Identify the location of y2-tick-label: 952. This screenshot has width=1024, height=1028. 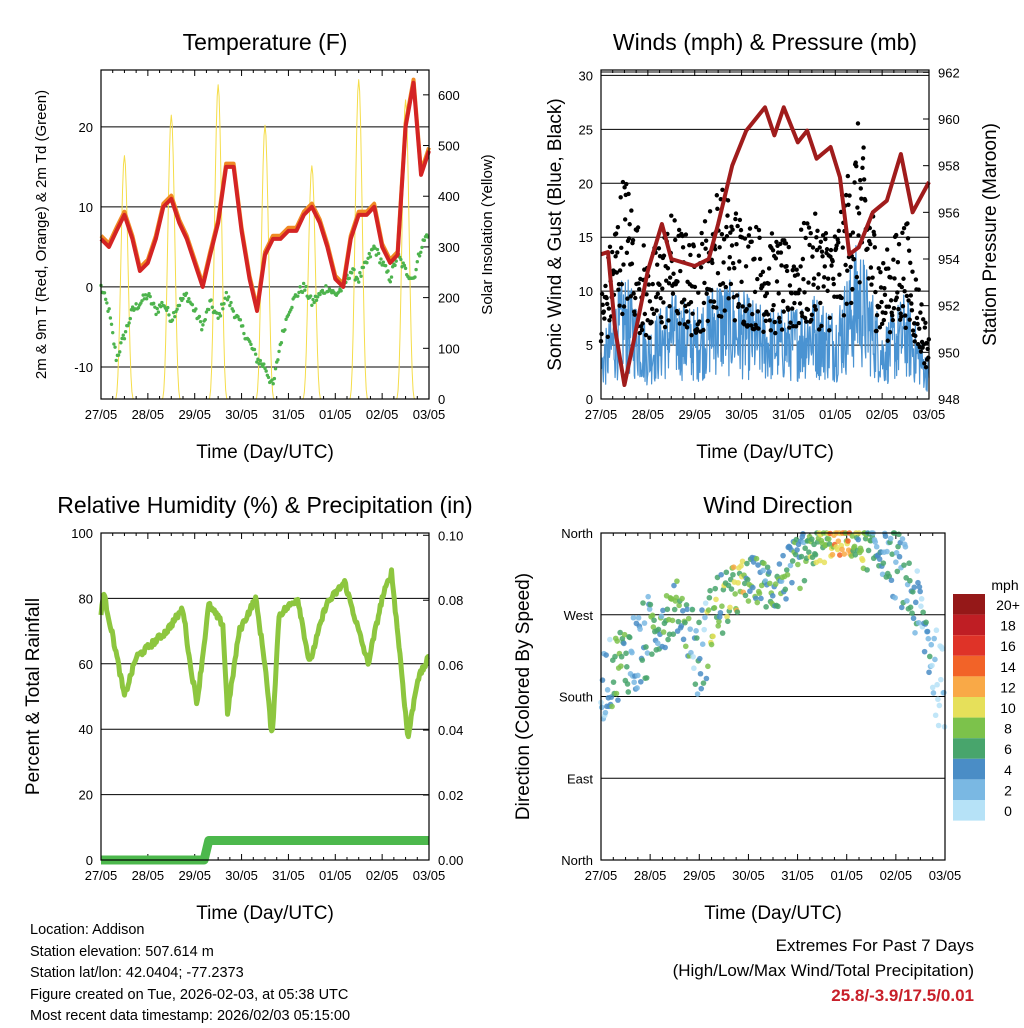
(949, 306).